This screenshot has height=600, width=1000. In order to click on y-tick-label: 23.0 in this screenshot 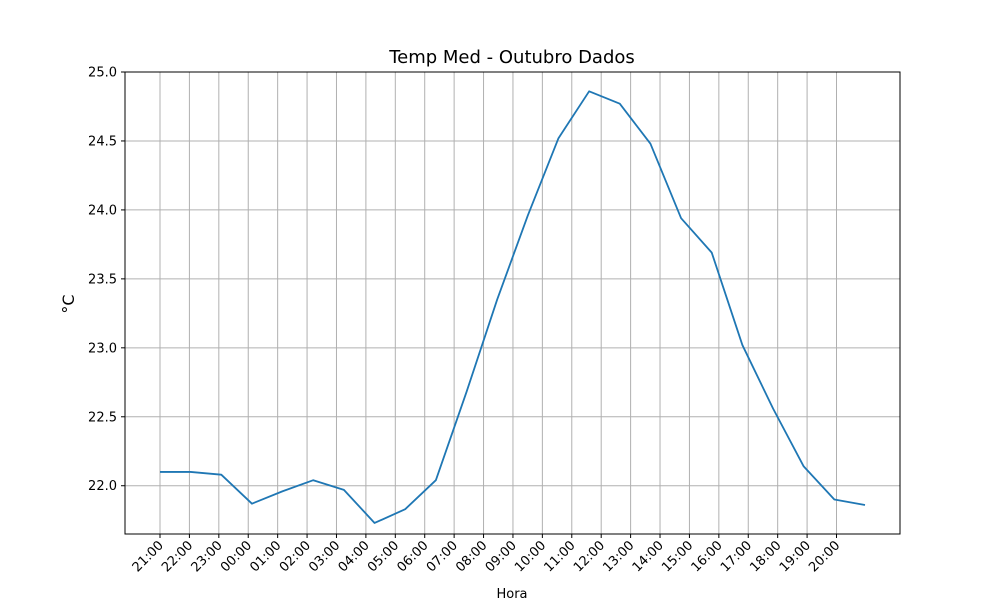, I will do `click(102, 348)`.